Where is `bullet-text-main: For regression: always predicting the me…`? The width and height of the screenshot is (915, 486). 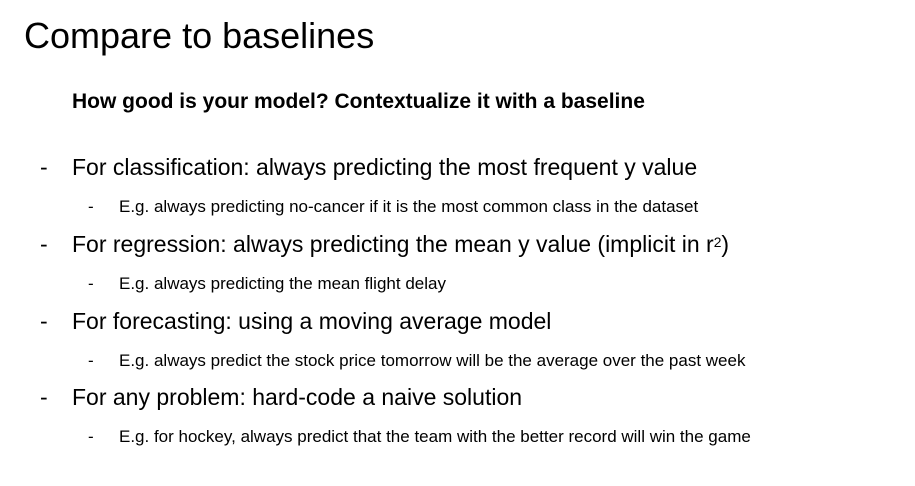 bullet-text-main: For regression: always predicting the me… is located at coordinates (393, 244).